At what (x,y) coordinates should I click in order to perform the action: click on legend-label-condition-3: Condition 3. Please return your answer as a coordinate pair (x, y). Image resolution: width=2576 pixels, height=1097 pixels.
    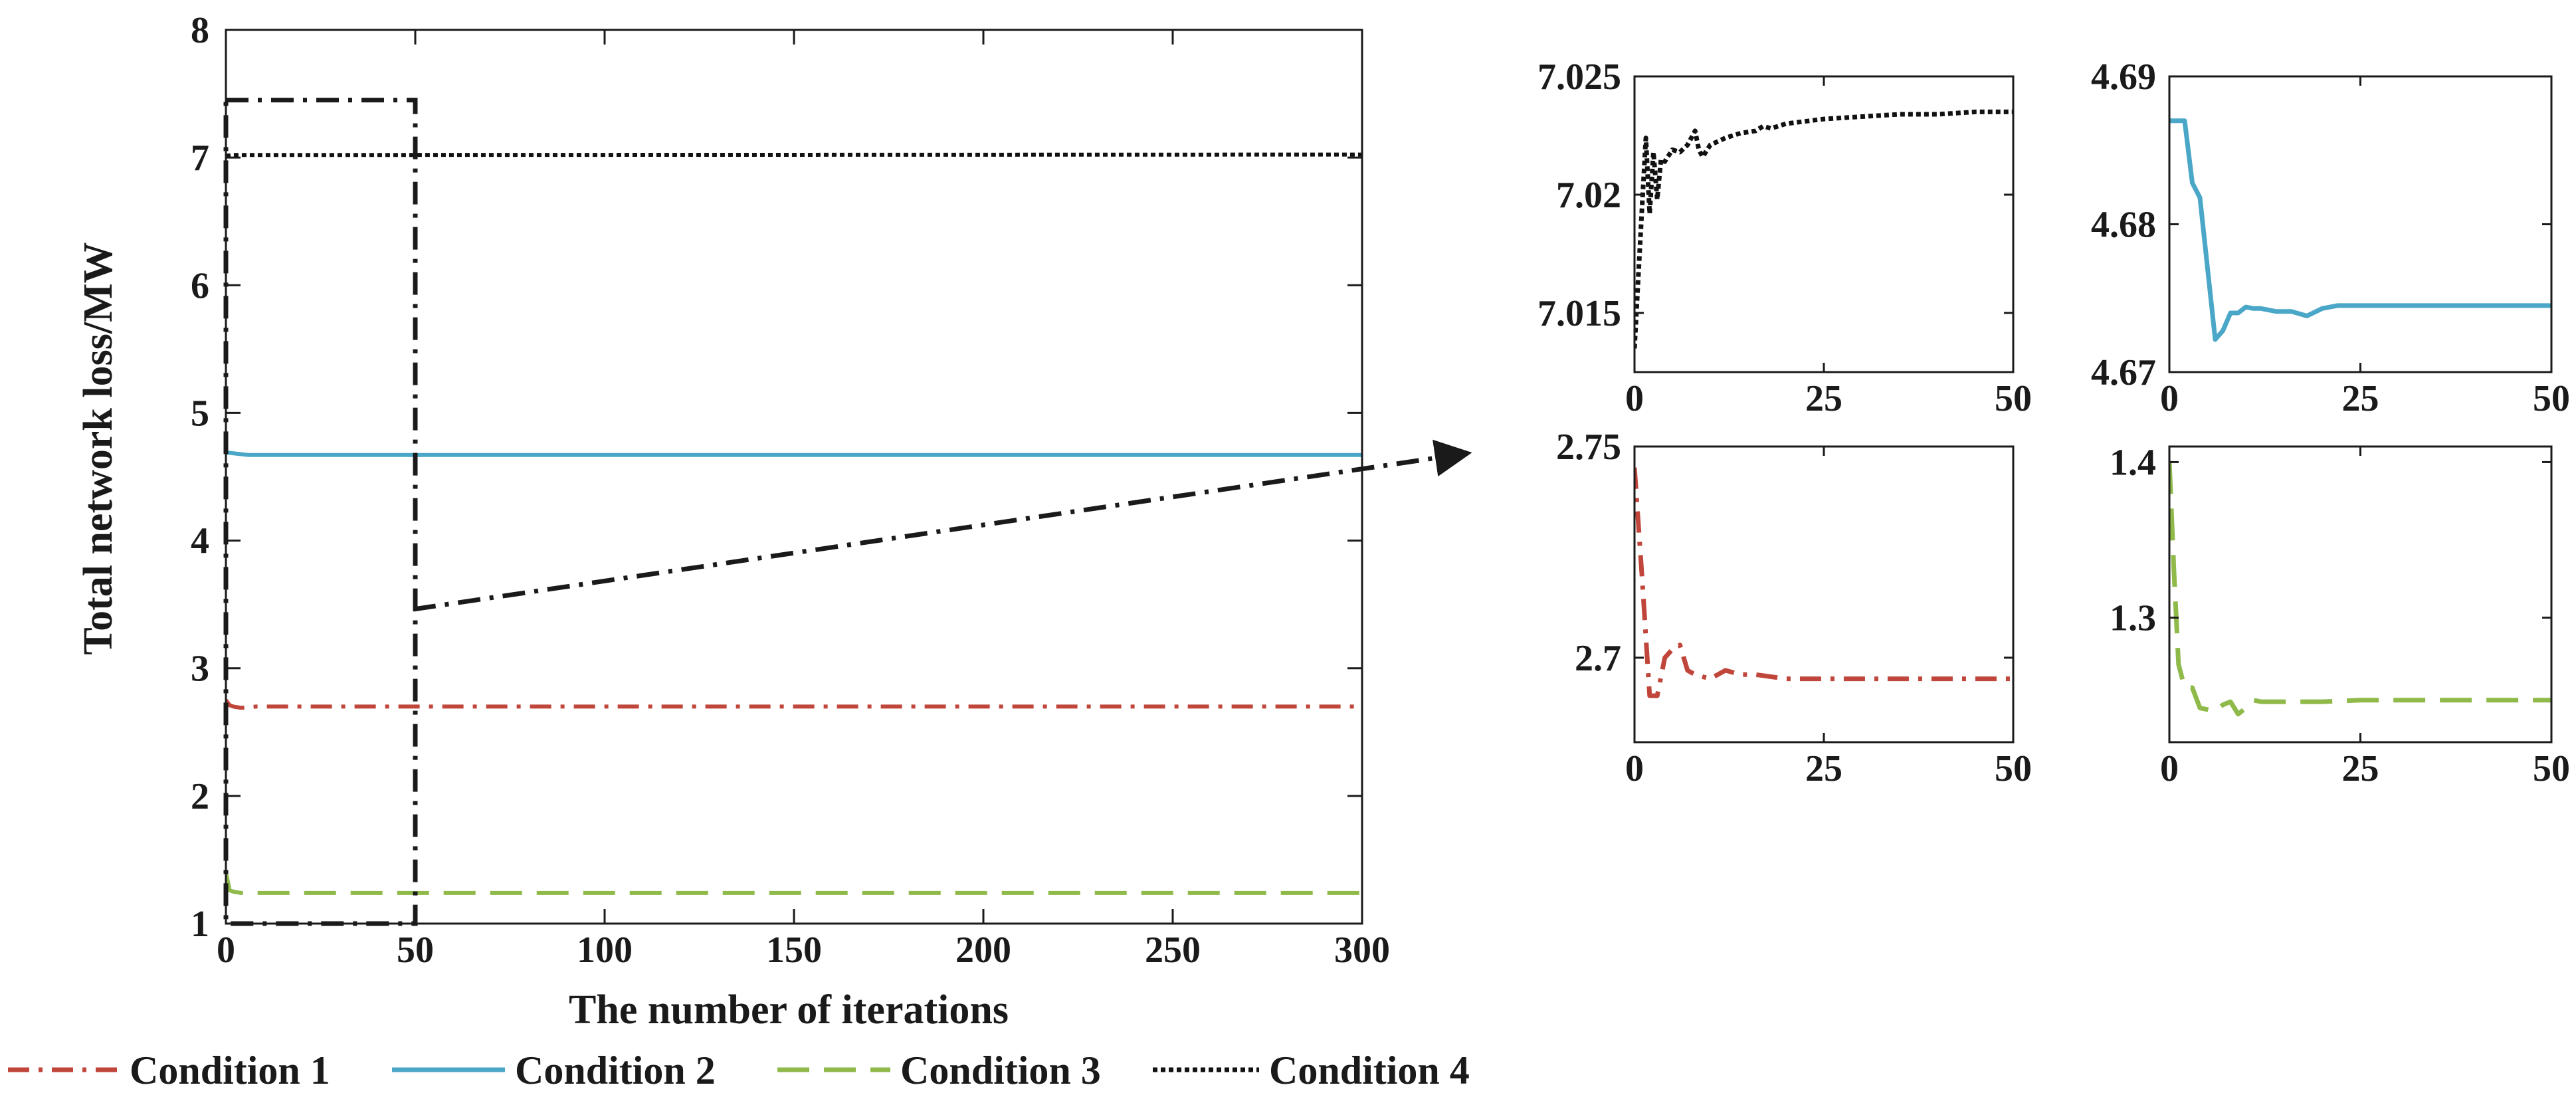
    Looking at the image, I should click on (1000, 1070).